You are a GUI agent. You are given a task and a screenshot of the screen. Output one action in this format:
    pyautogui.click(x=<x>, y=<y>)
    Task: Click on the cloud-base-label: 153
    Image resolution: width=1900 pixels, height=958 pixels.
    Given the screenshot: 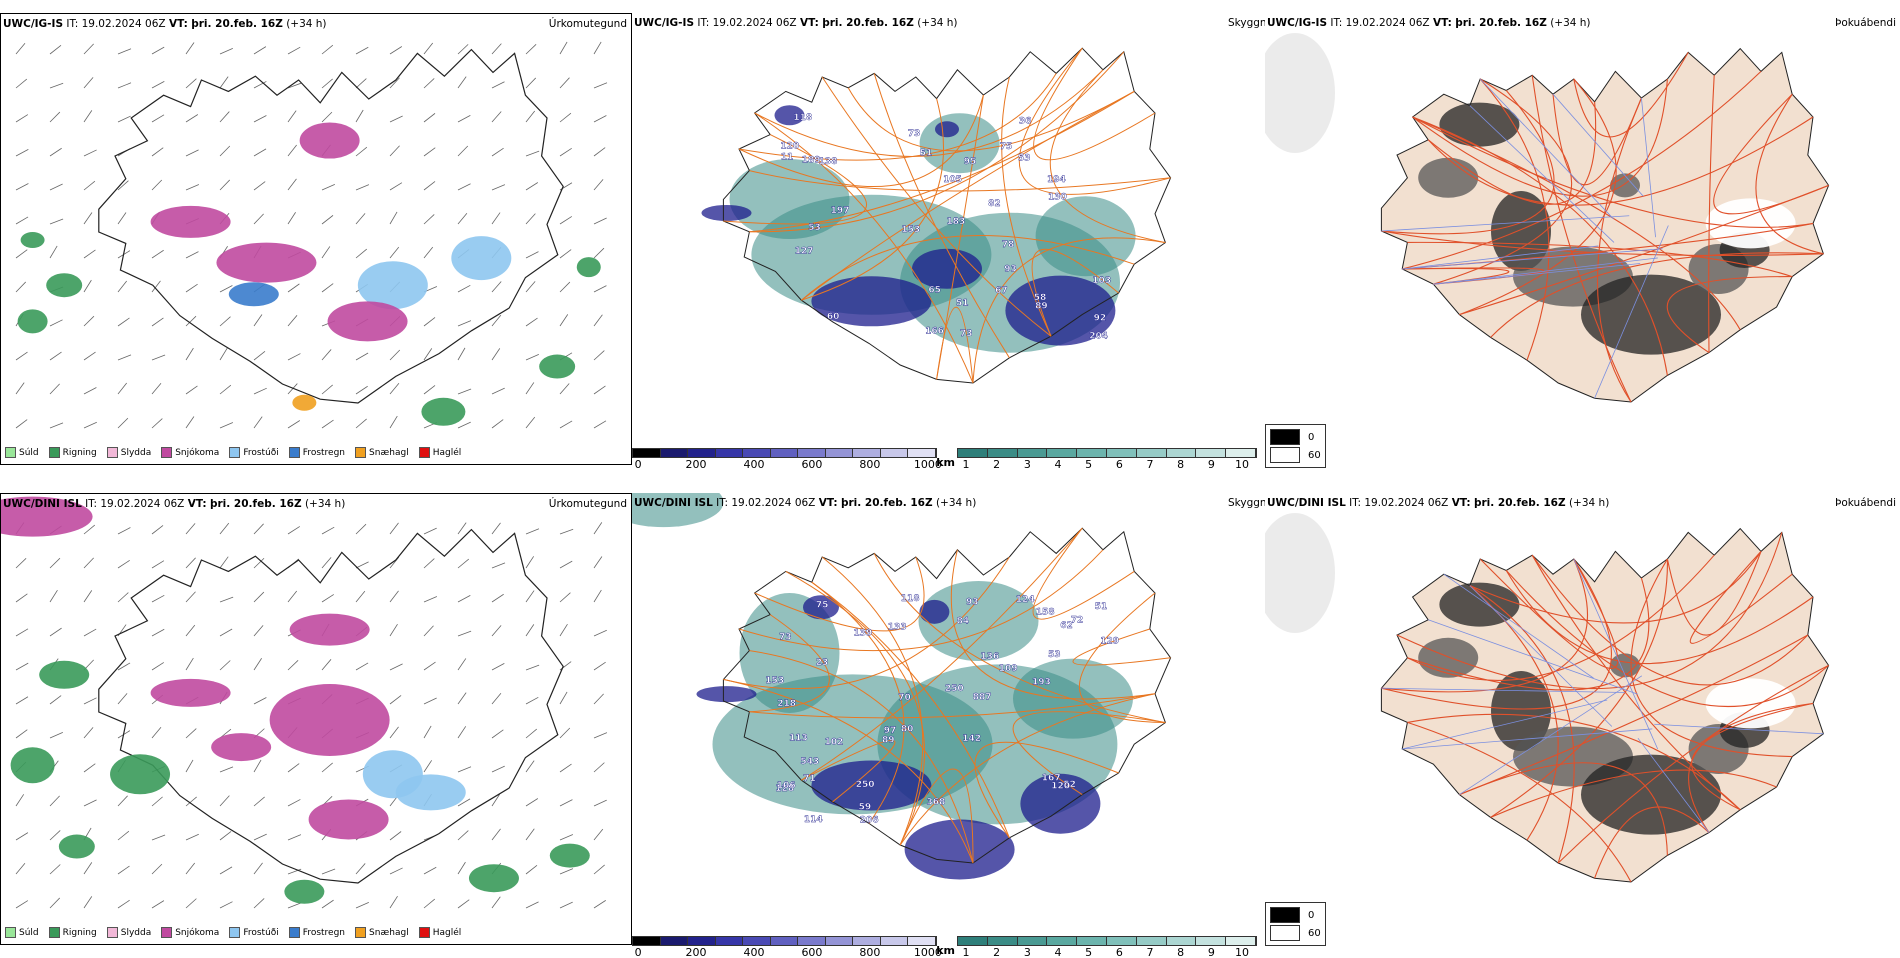 What is the action you would take?
    pyautogui.click(x=774, y=681)
    